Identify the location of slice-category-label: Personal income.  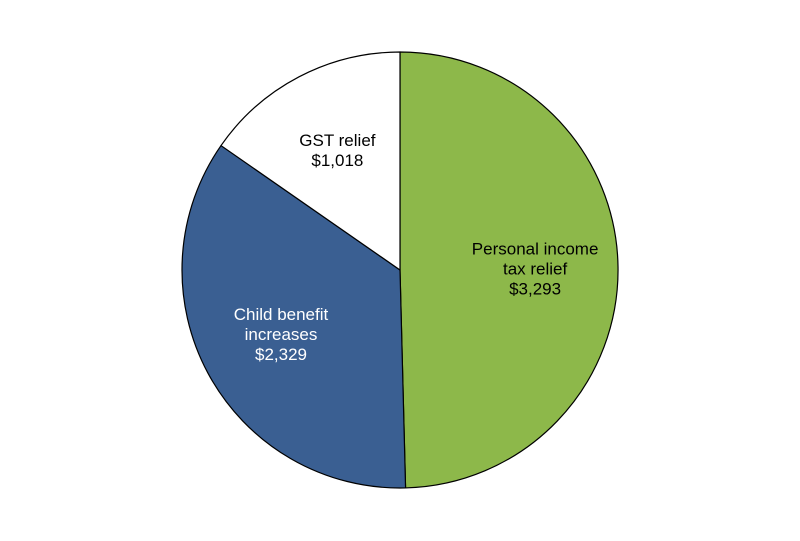
(535, 248).